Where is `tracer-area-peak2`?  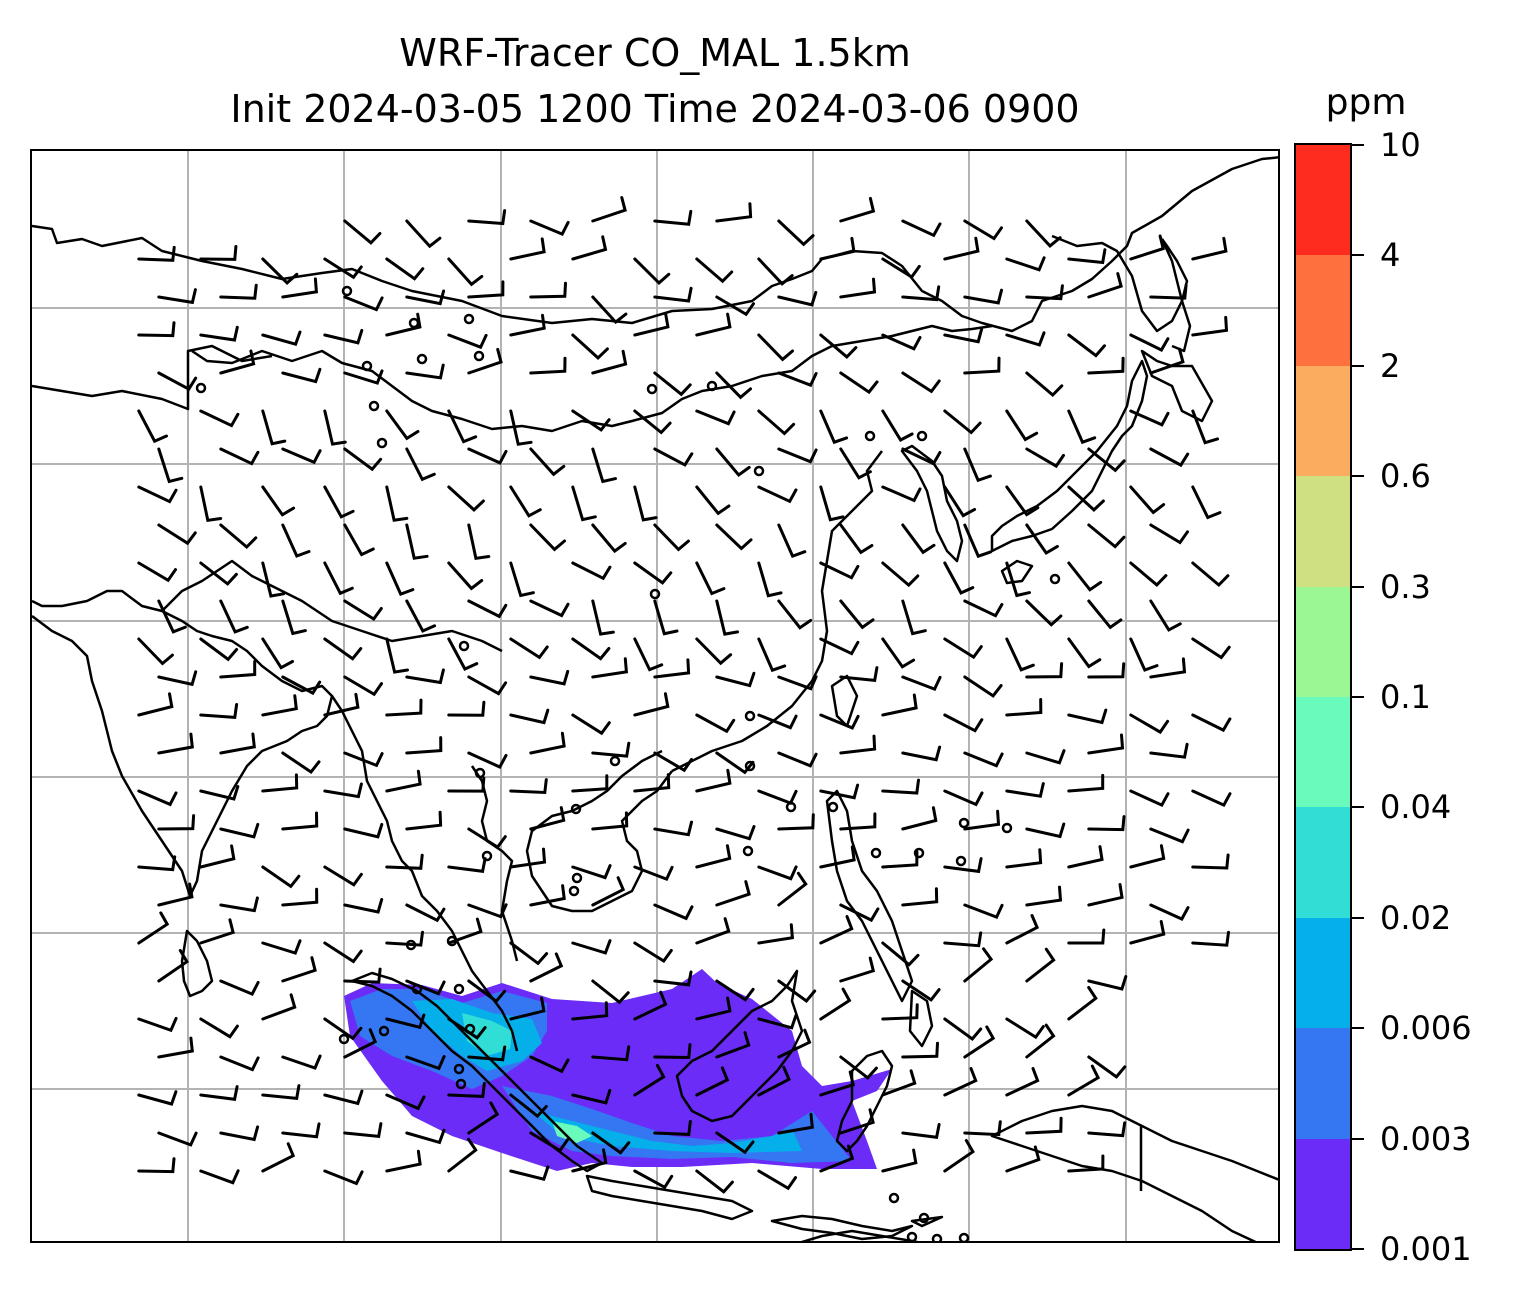
tracer-area-peak2 is located at coordinates (572, 1132).